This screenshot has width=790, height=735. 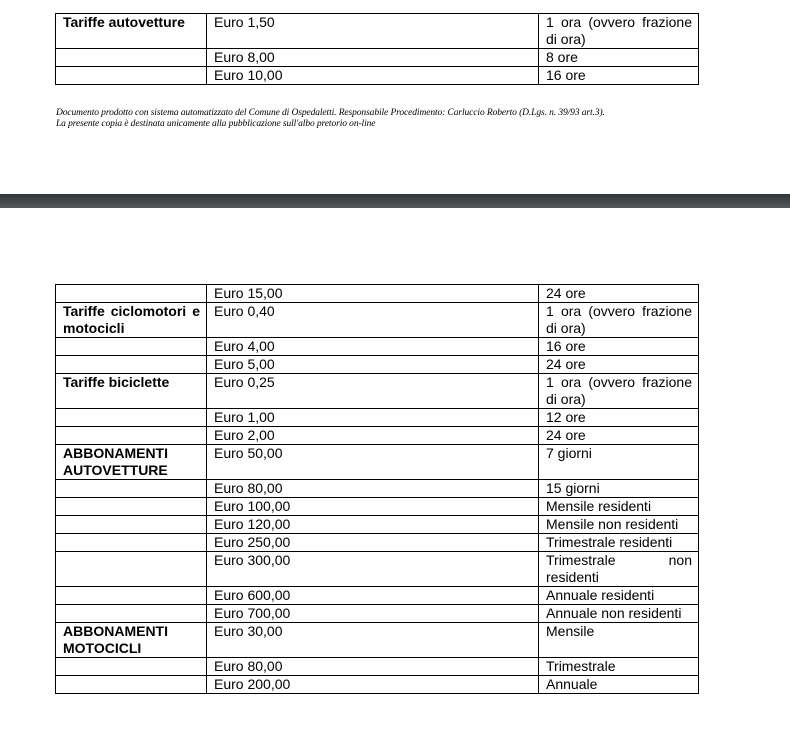 What do you see at coordinates (618, 595) in the screenshot?
I see `duration-cell: Annuale residenti` at bounding box center [618, 595].